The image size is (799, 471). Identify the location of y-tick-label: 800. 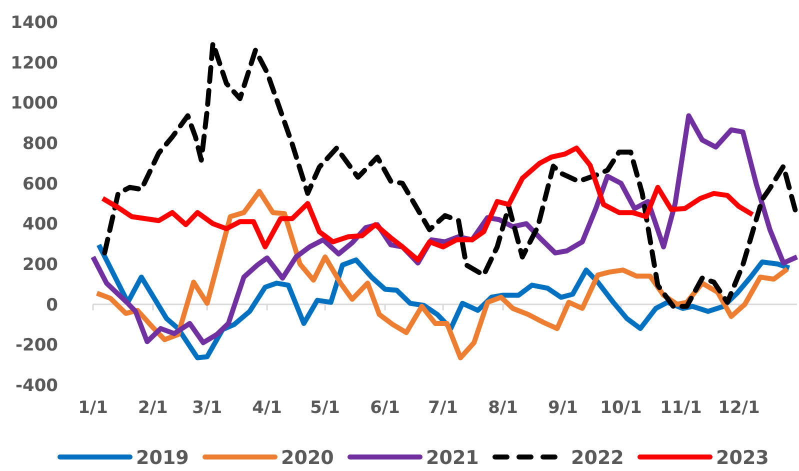
(40, 144).